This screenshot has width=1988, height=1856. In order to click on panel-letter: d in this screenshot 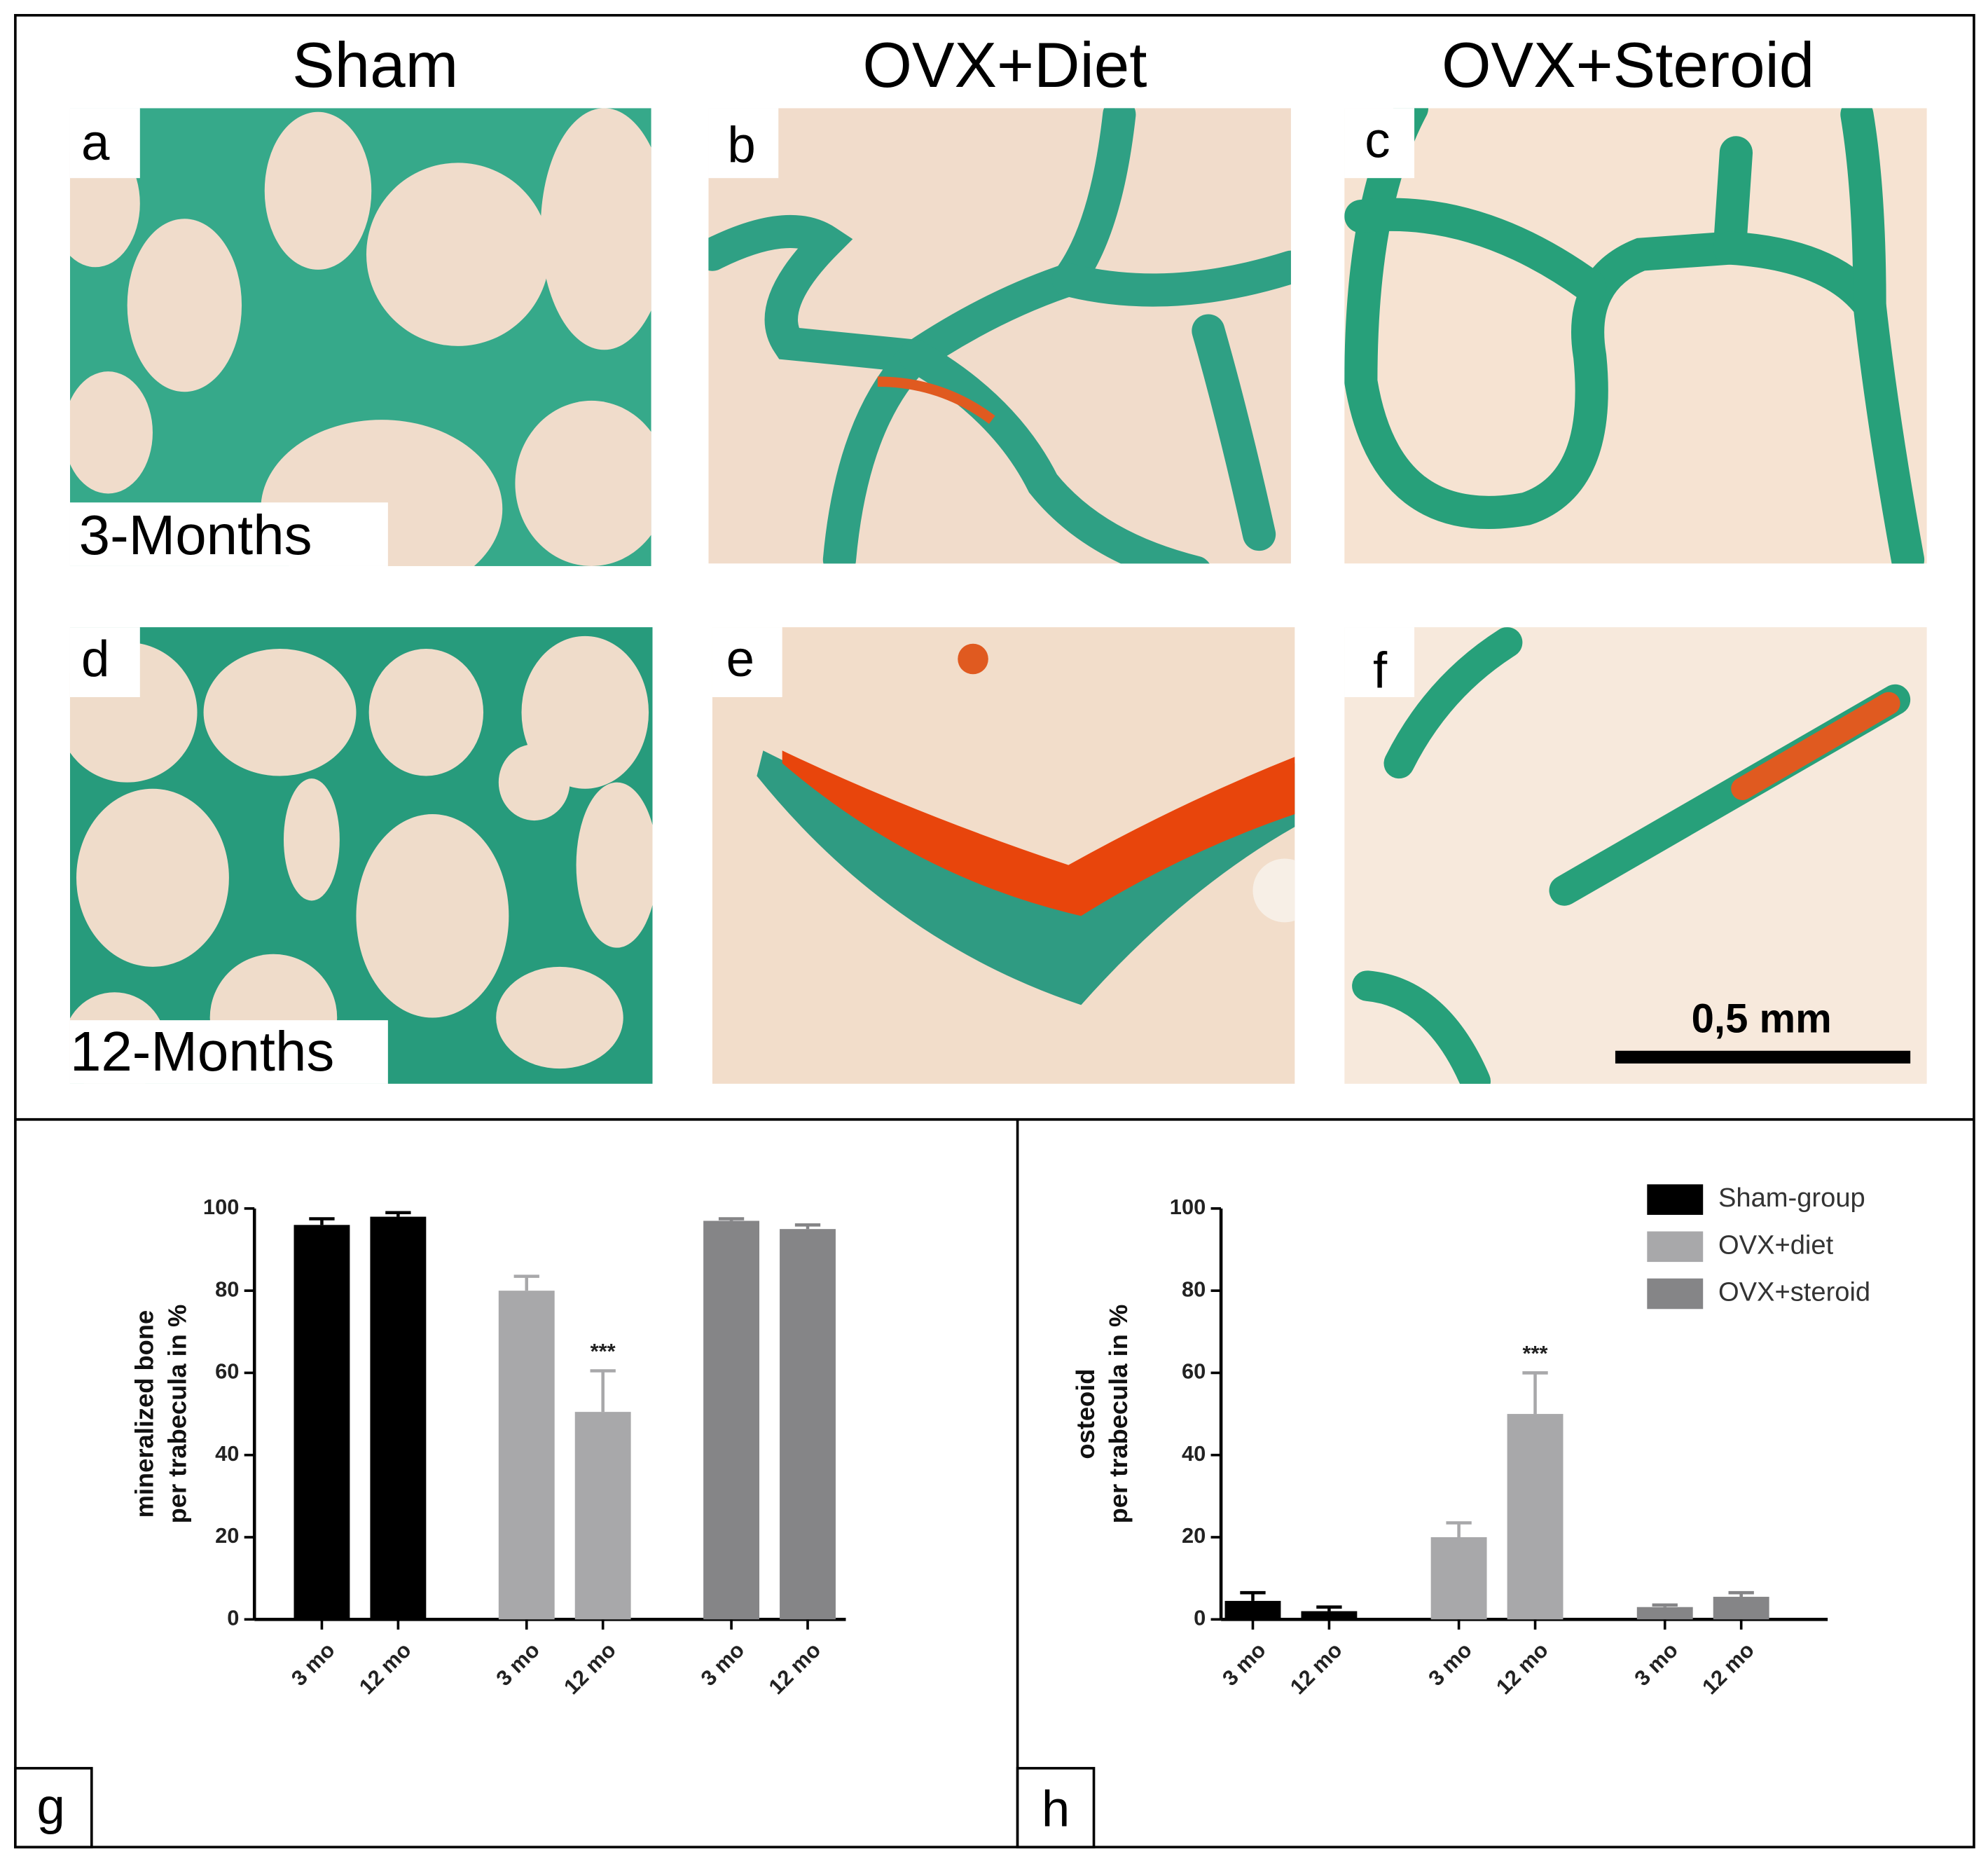, I will do `click(95, 659)`.